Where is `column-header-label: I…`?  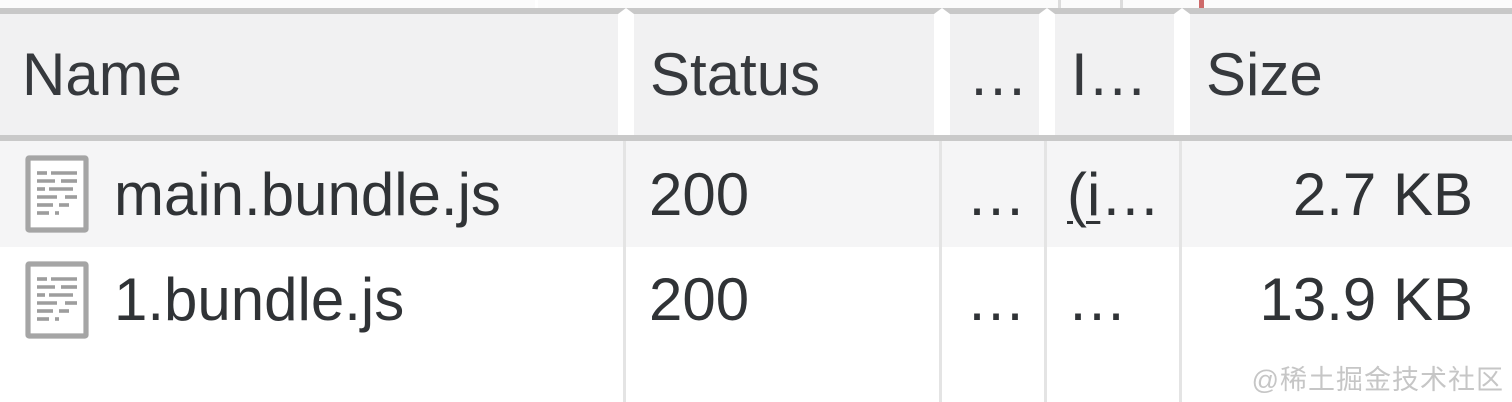
column-header-label: I… is located at coordinates (1109, 74).